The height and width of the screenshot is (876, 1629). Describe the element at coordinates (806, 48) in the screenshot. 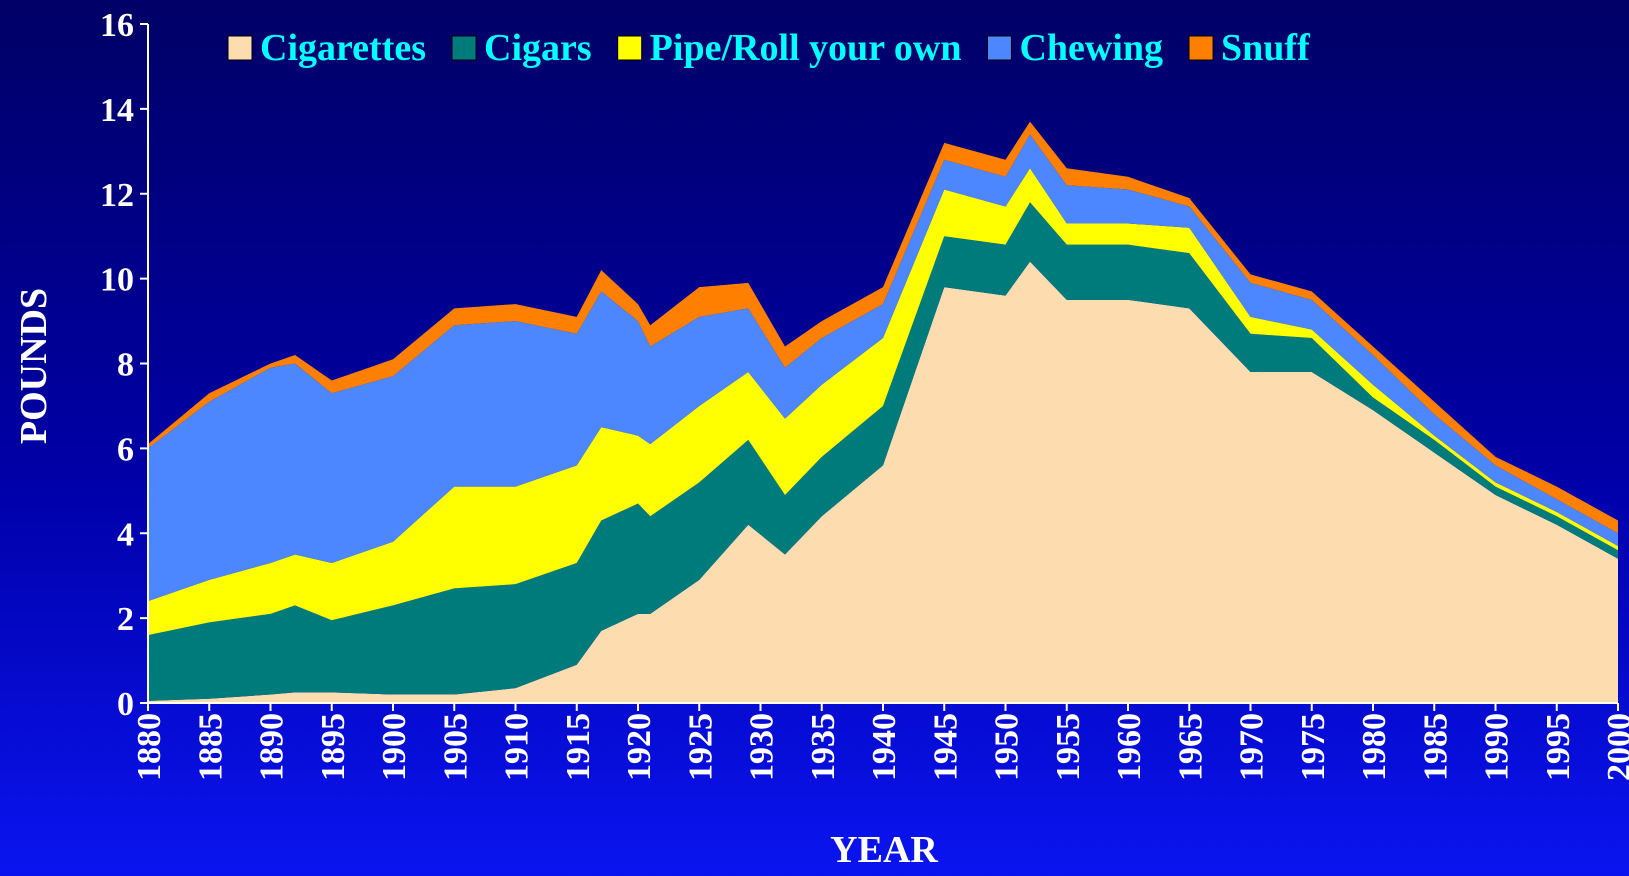

I see `legend-label: Pipe/Roll your own` at that location.